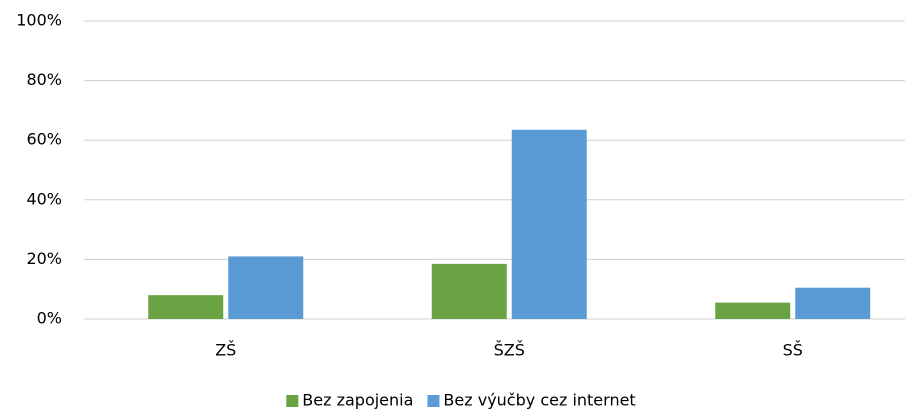 The height and width of the screenshot is (410, 922). Describe the element at coordinates (509, 350) in the screenshot. I see `x-tick-label: ŠZŠ` at that location.